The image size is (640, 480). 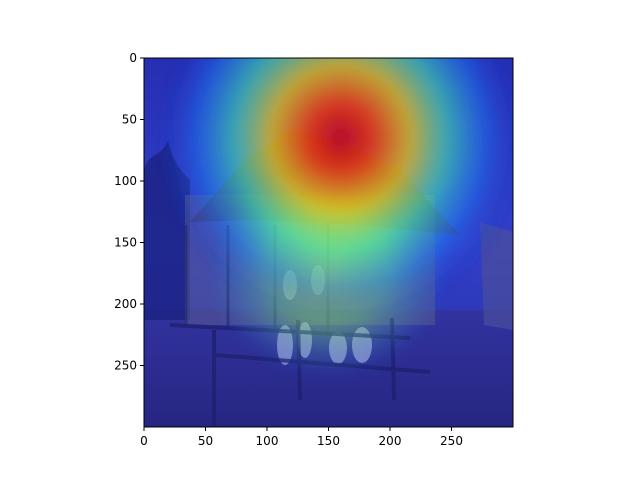 What do you see at coordinates (125, 366) in the screenshot?
I see `y-tick-label: 250` at bounding box center [125, 366].